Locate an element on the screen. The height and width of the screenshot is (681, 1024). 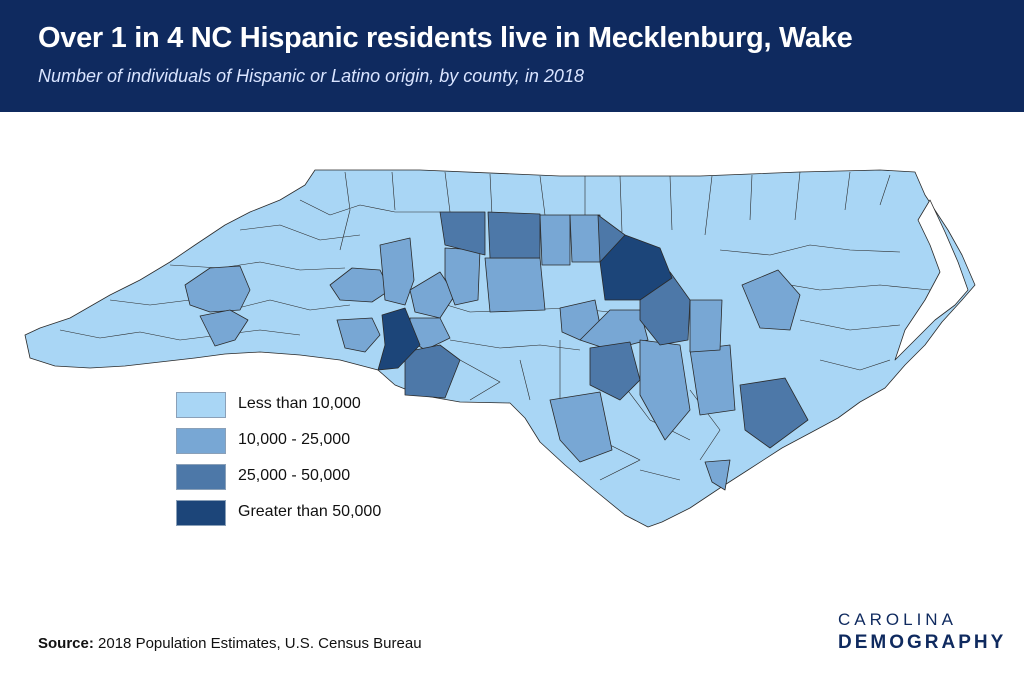
legend-label: 10,000 - 25,000 is located at coordinates (294, 439).